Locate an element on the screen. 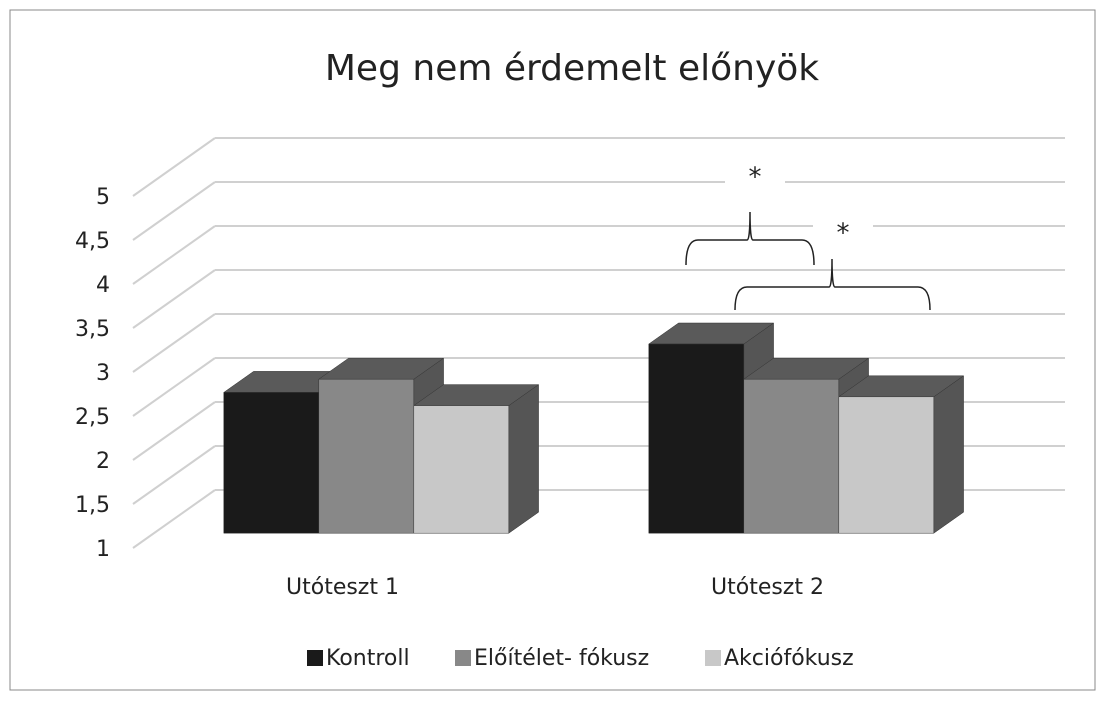 This screenshot has width=1105, height=704. x-tick-label: Utóteszt 1 is located at coordinates (342, 587).